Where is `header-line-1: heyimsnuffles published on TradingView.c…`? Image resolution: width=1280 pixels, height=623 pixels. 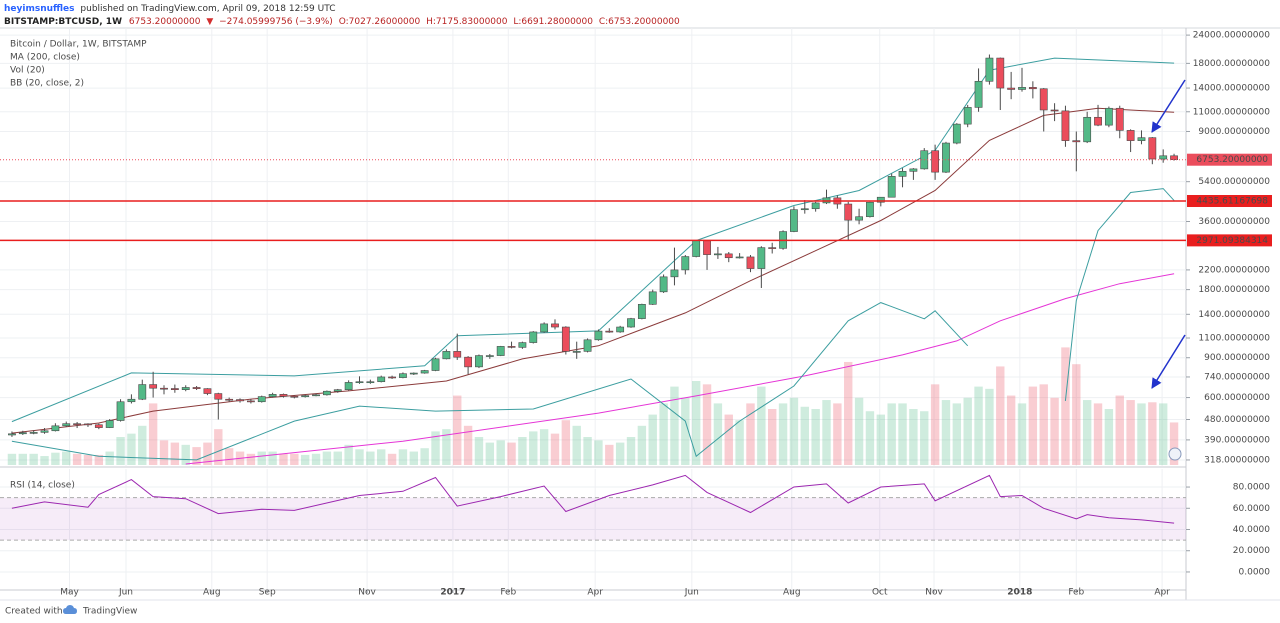 header-line-1: heyimsnuffles published on TradingView.c… is located at coordinates (169, 9).